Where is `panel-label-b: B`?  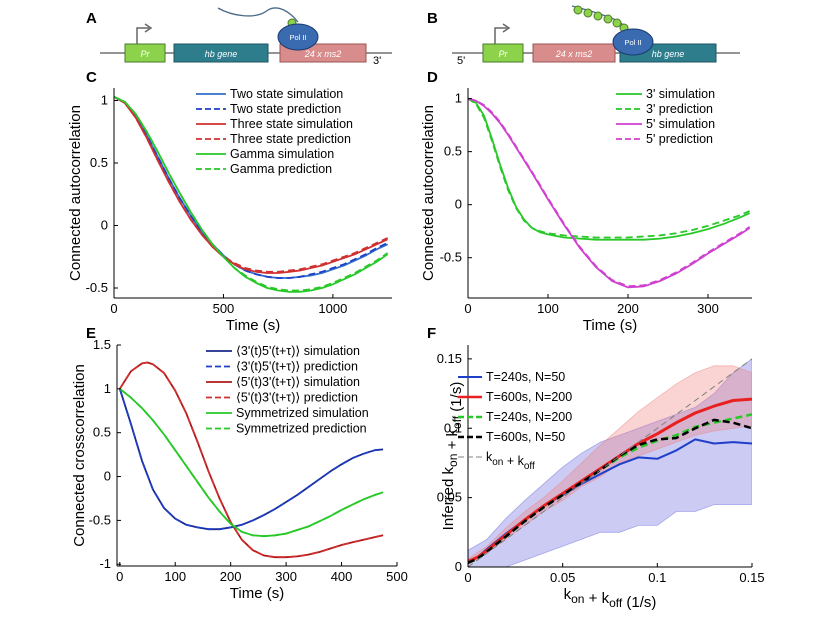
panel-label-b: B is located at coordinates (432, 18).